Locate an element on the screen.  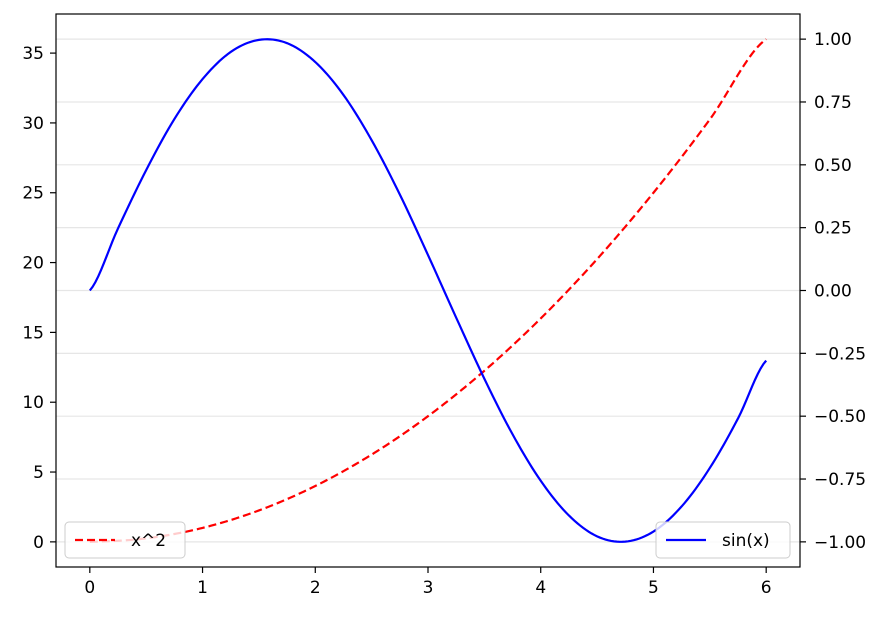
y2-tick-label: 1.00 is located at coordinates (833, 40).